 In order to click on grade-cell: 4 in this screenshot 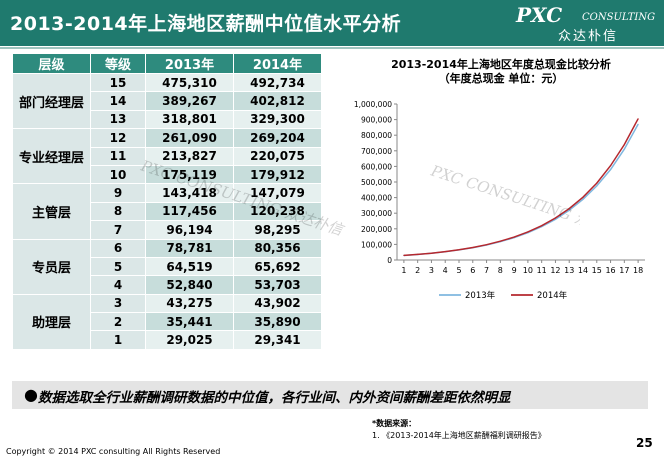, I will do `click(118, 285)`.